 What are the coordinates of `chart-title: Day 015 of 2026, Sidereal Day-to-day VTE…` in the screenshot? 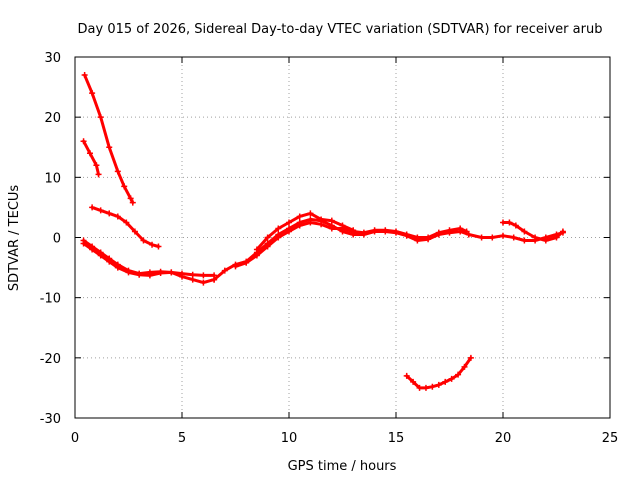 It's located at (340, 29).